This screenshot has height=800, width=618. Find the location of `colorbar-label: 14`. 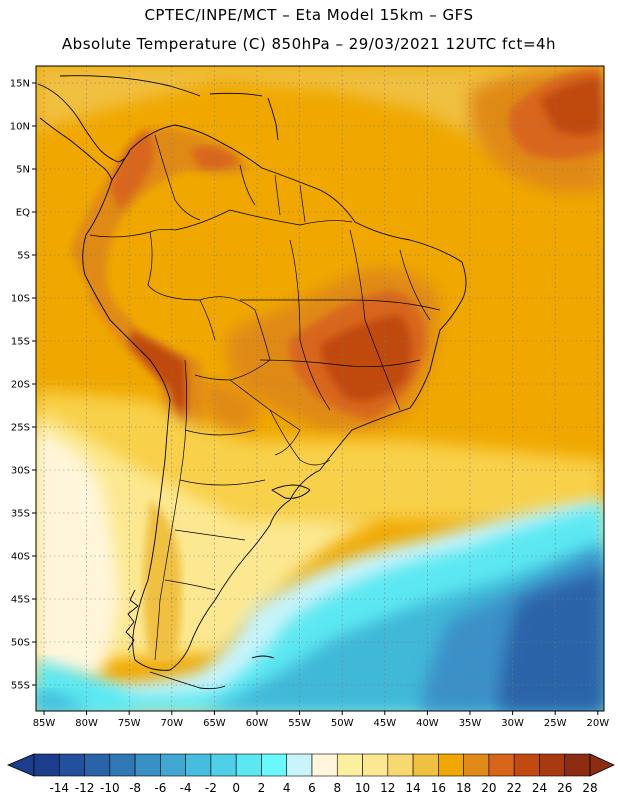

colorbar-label: 14 is located at coordinates (412, 788).